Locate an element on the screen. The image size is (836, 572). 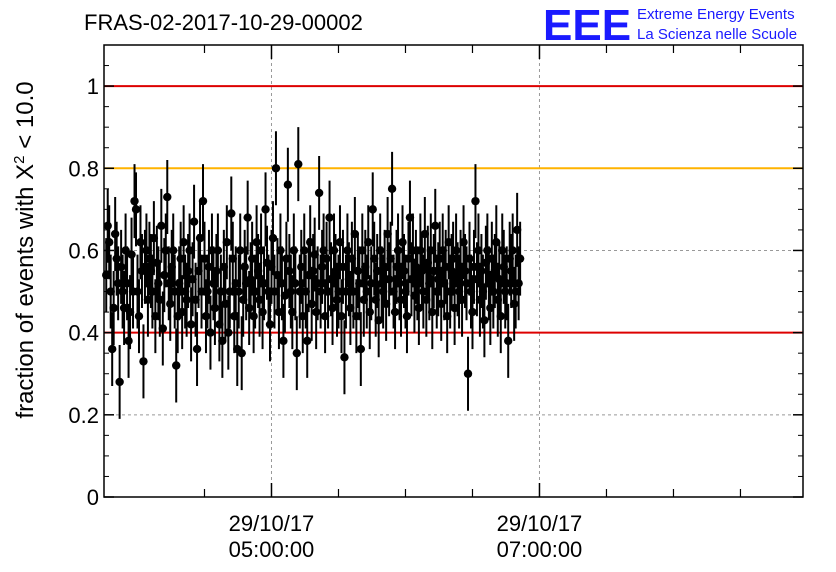
y-tick-label: 0.4 is located at coordinates (83, 333).